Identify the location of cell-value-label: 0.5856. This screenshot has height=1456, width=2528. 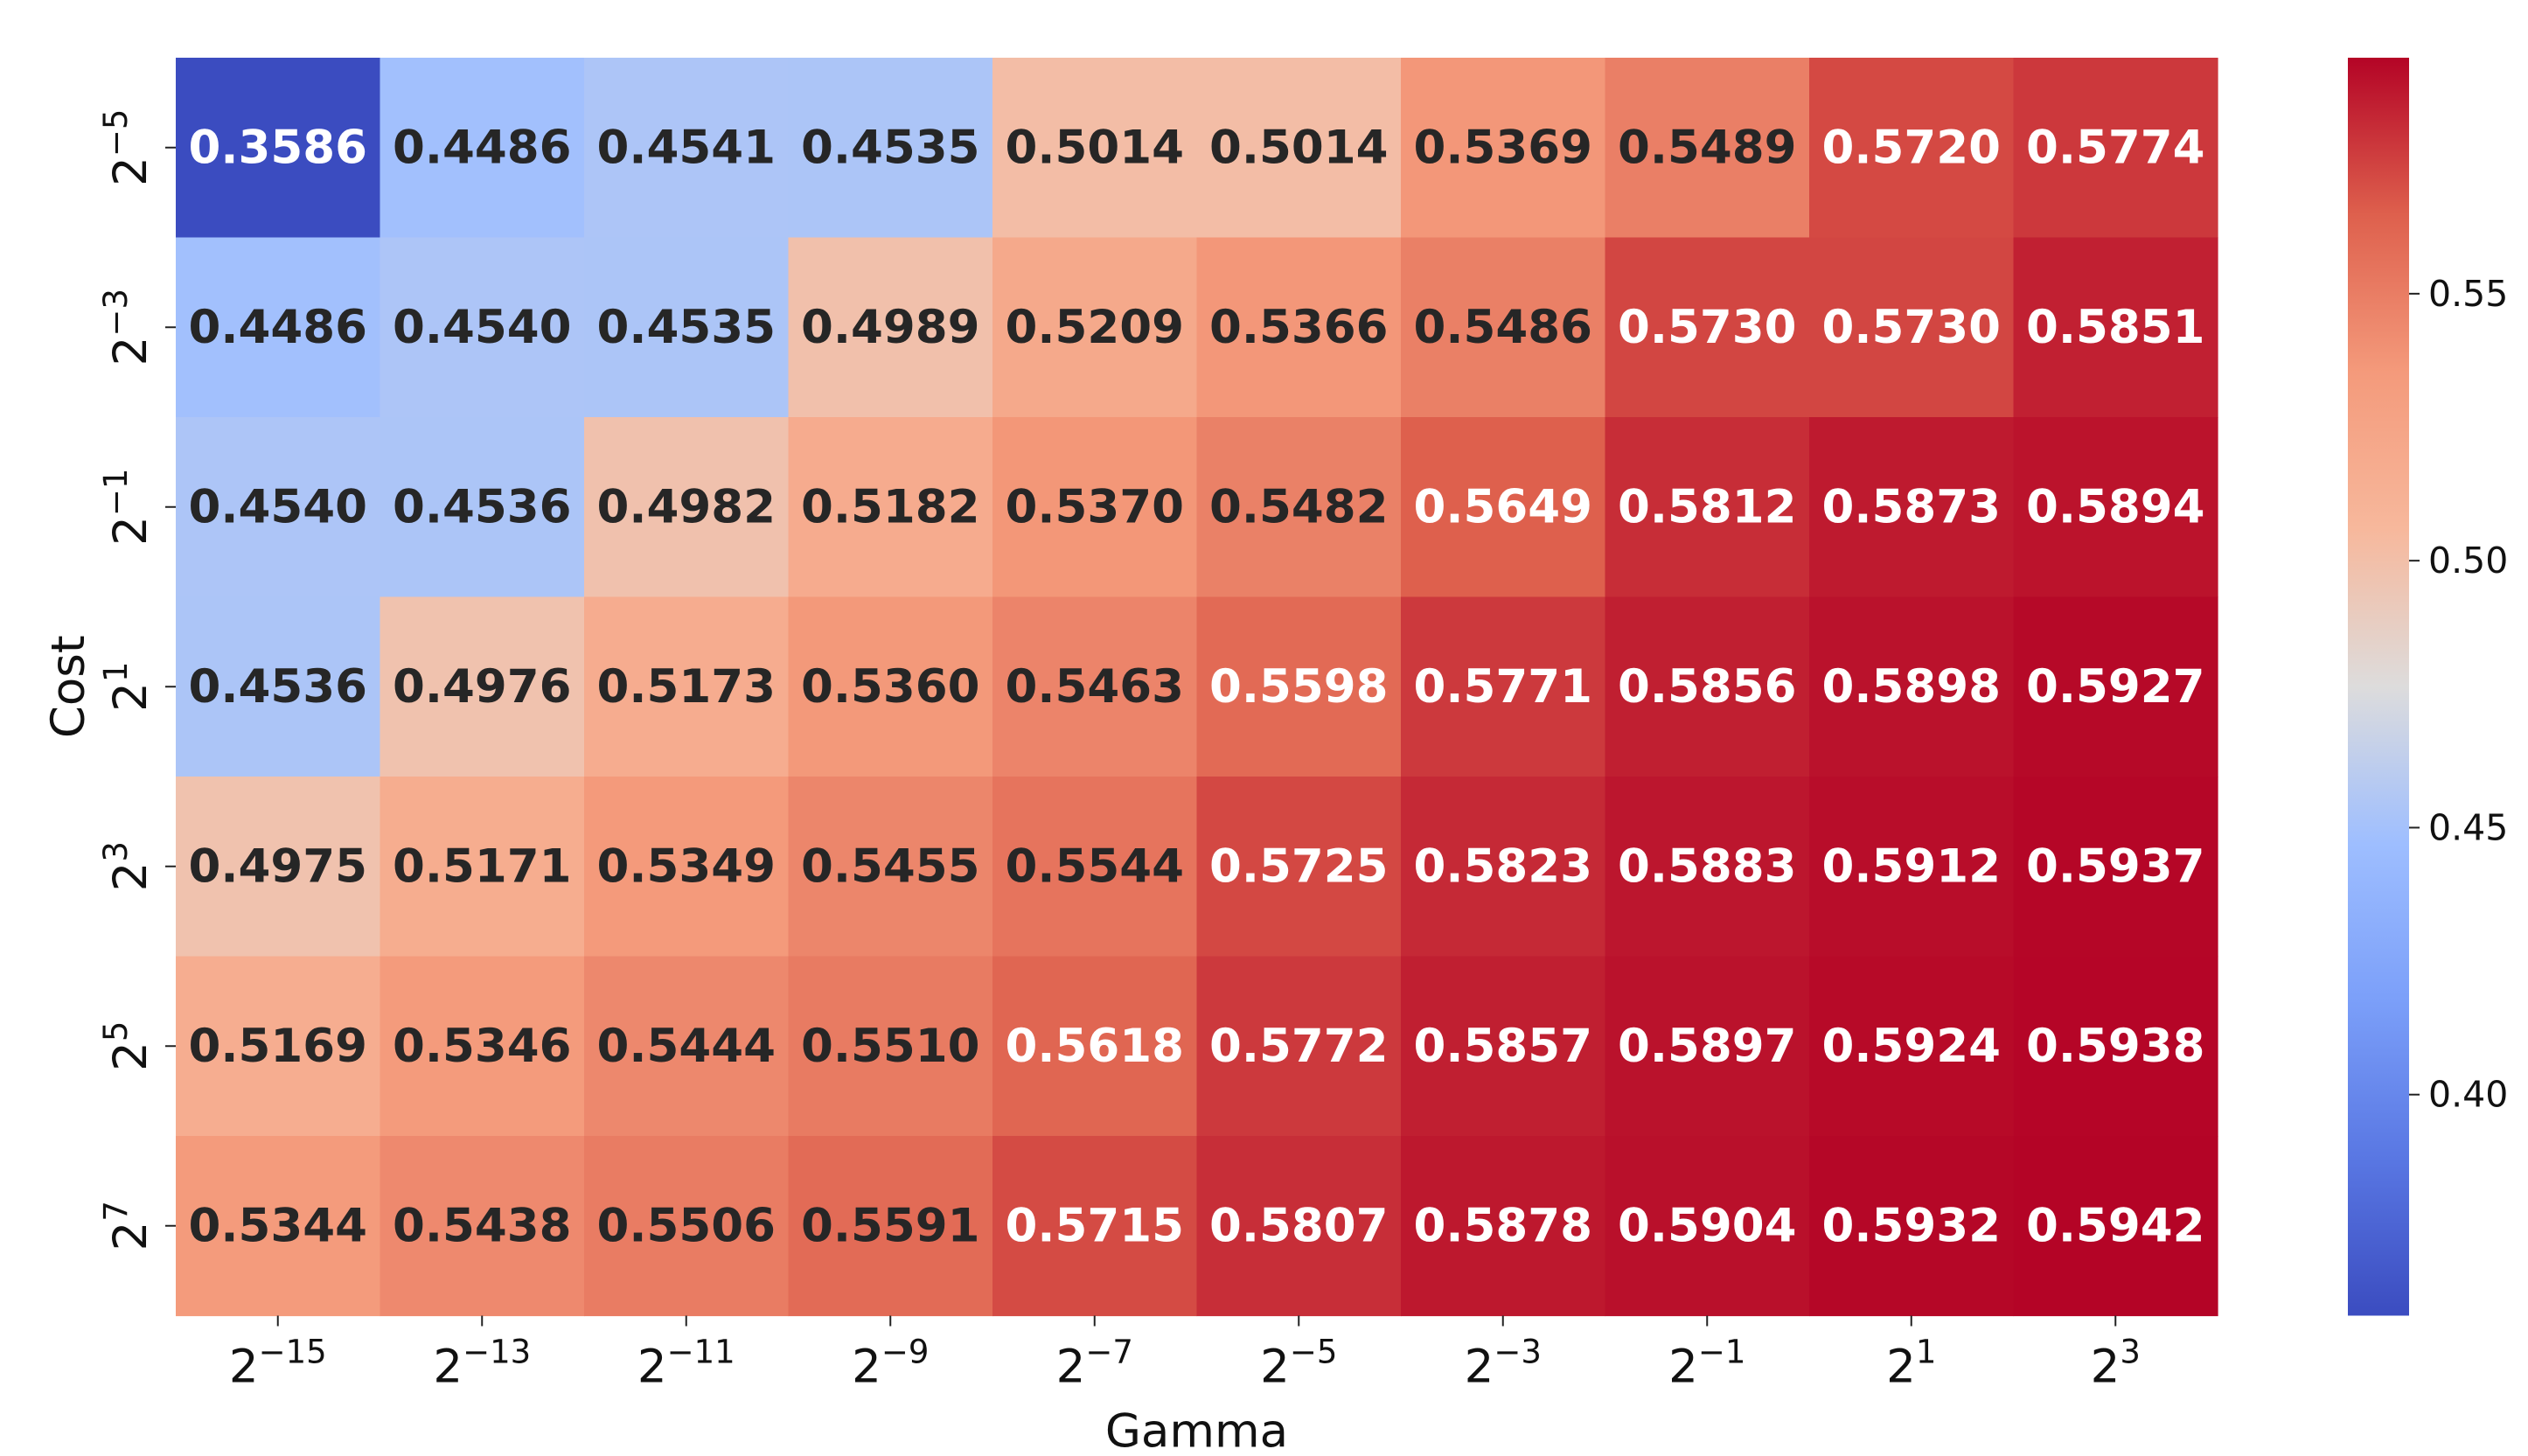
(1707, 687).